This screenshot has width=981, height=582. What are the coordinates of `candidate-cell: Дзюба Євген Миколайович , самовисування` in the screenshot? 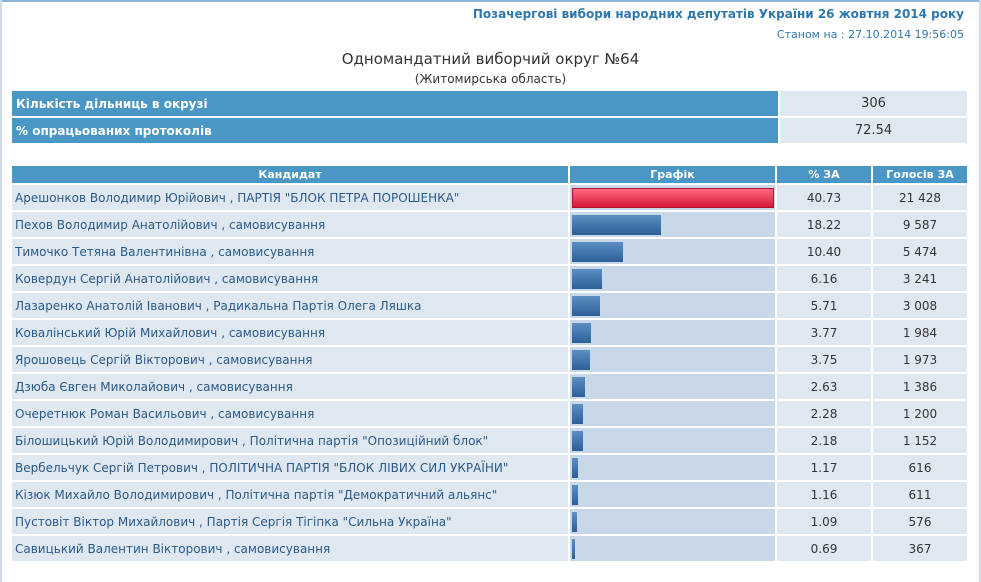 It's located at (291, 387).